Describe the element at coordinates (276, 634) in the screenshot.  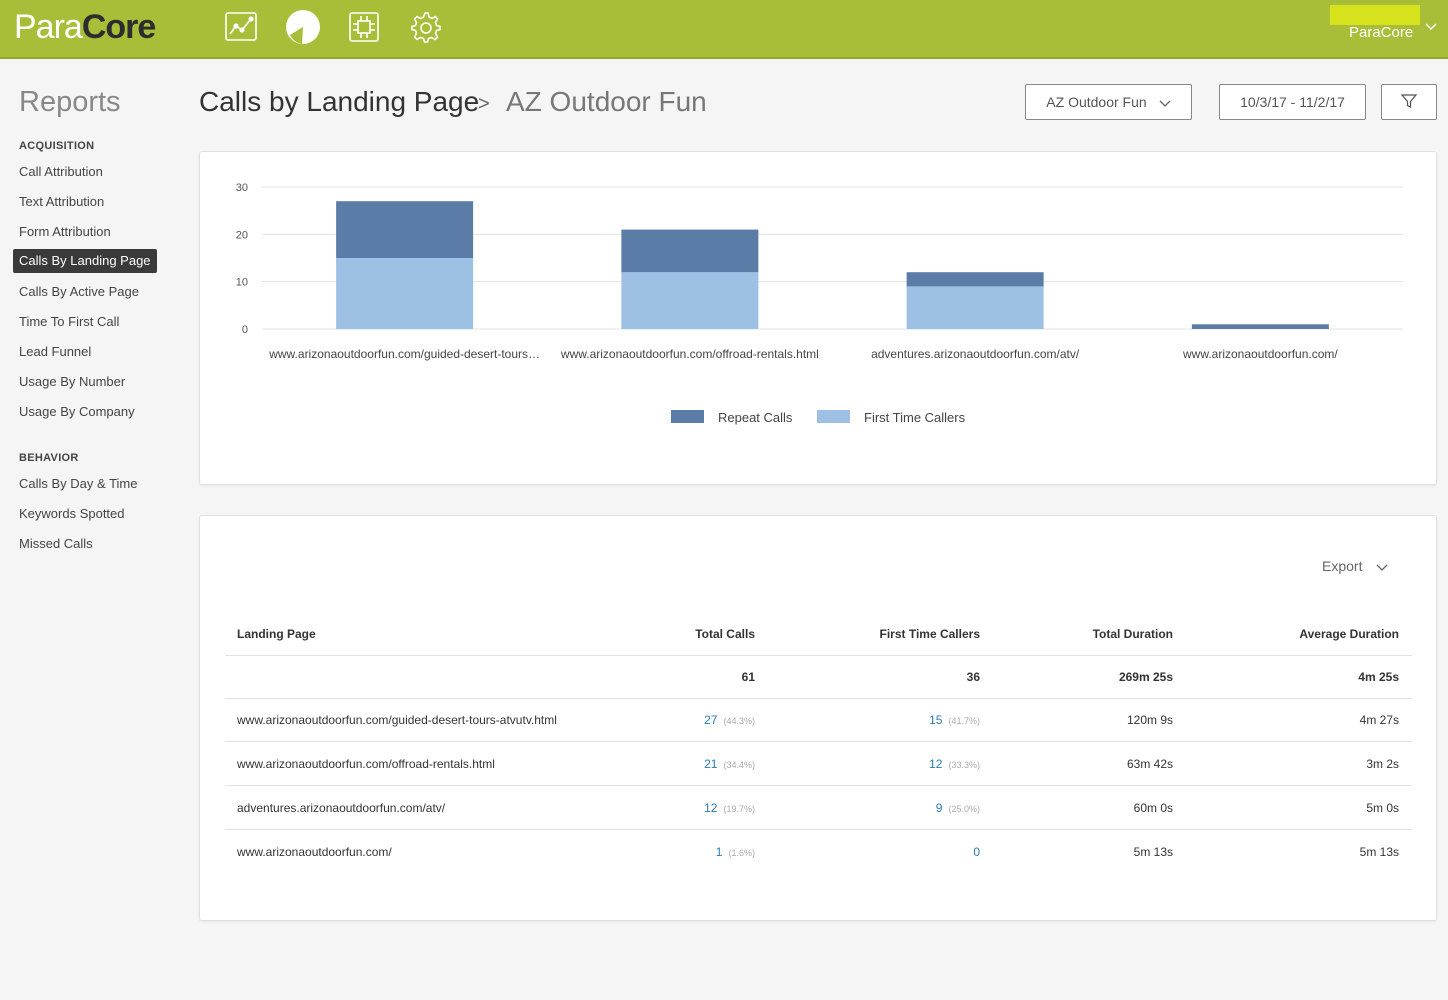
I see `column-header-landing-page: Landing Page` at that location.